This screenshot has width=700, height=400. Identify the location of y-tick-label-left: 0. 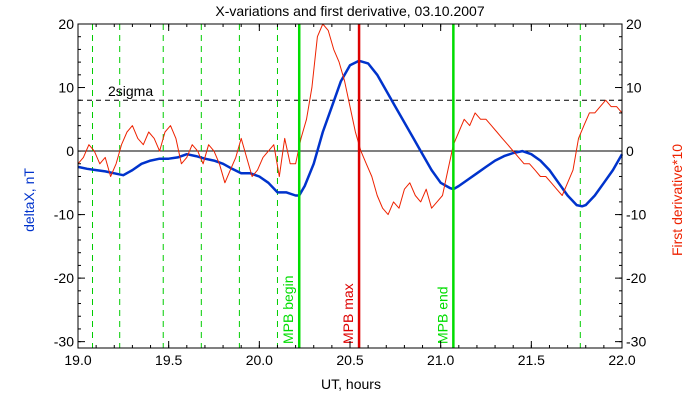
(70, 151).